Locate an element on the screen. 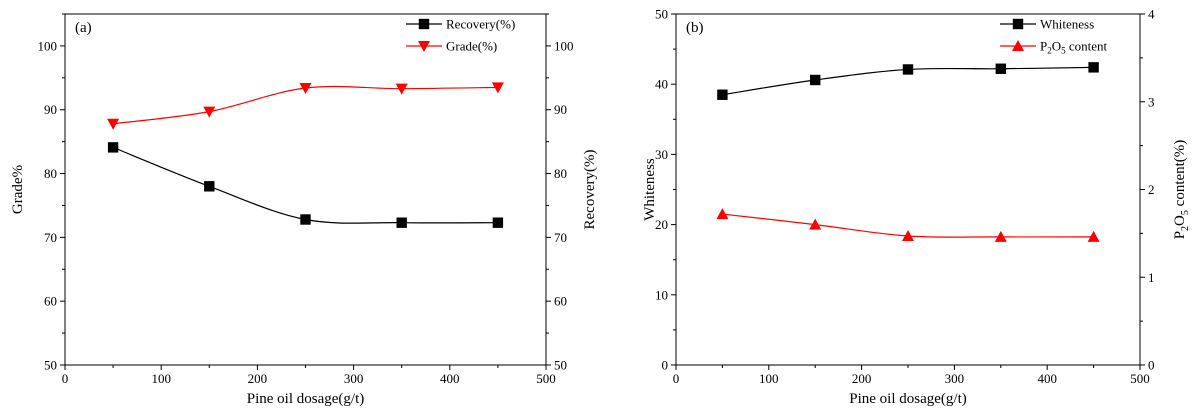 The width and height of the screenshot is (1199, 419). y-right-tick-label: 60 is located at coordinates (560, 301).